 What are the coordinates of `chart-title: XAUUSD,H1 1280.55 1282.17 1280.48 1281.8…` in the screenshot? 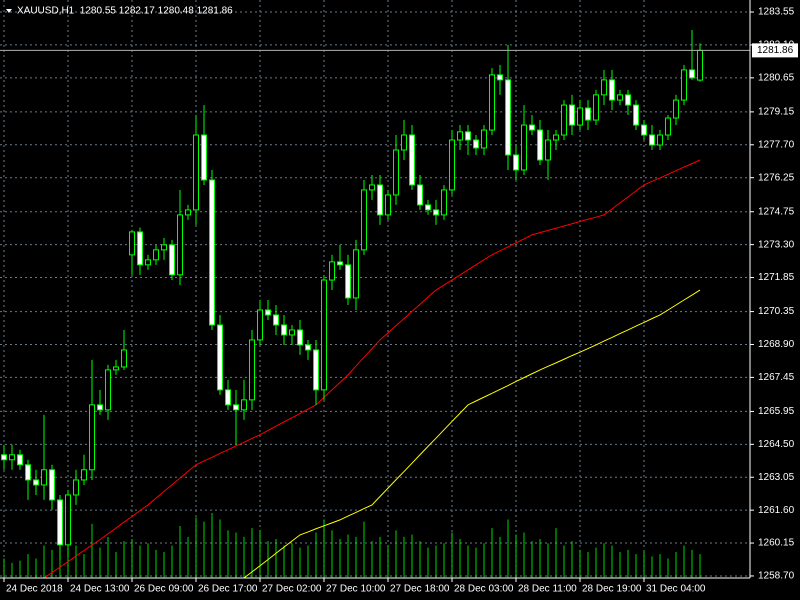 It's located at (125, 11).